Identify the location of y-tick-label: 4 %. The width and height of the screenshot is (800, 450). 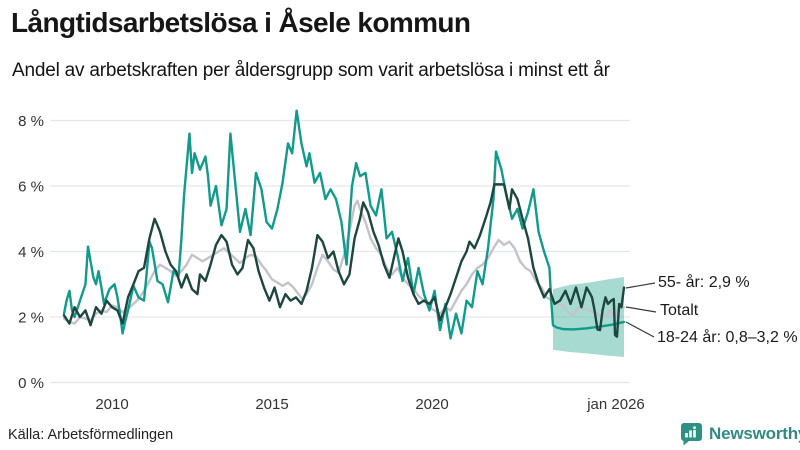
(31, 252).